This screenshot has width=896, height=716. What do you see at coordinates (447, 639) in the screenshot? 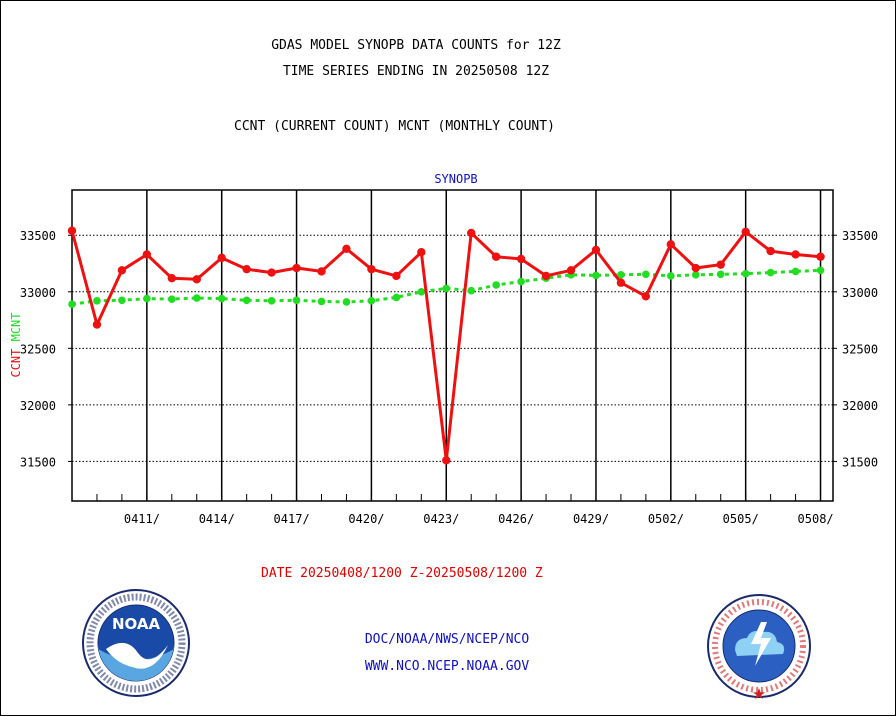
I see `doc-line: DOC/NOAA/NWS/NCEP/NCO` at bounding box center [447, 639].